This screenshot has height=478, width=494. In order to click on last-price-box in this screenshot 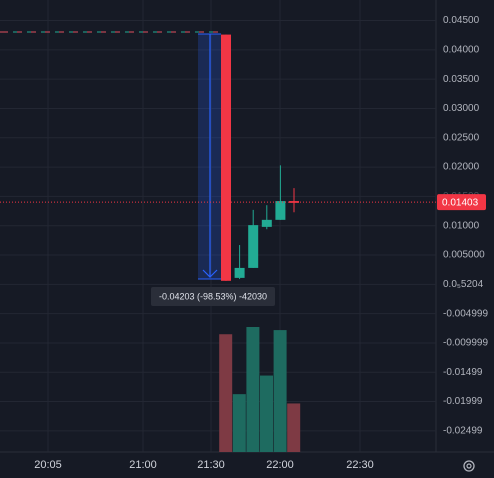, I will do `click(461, 202)`.